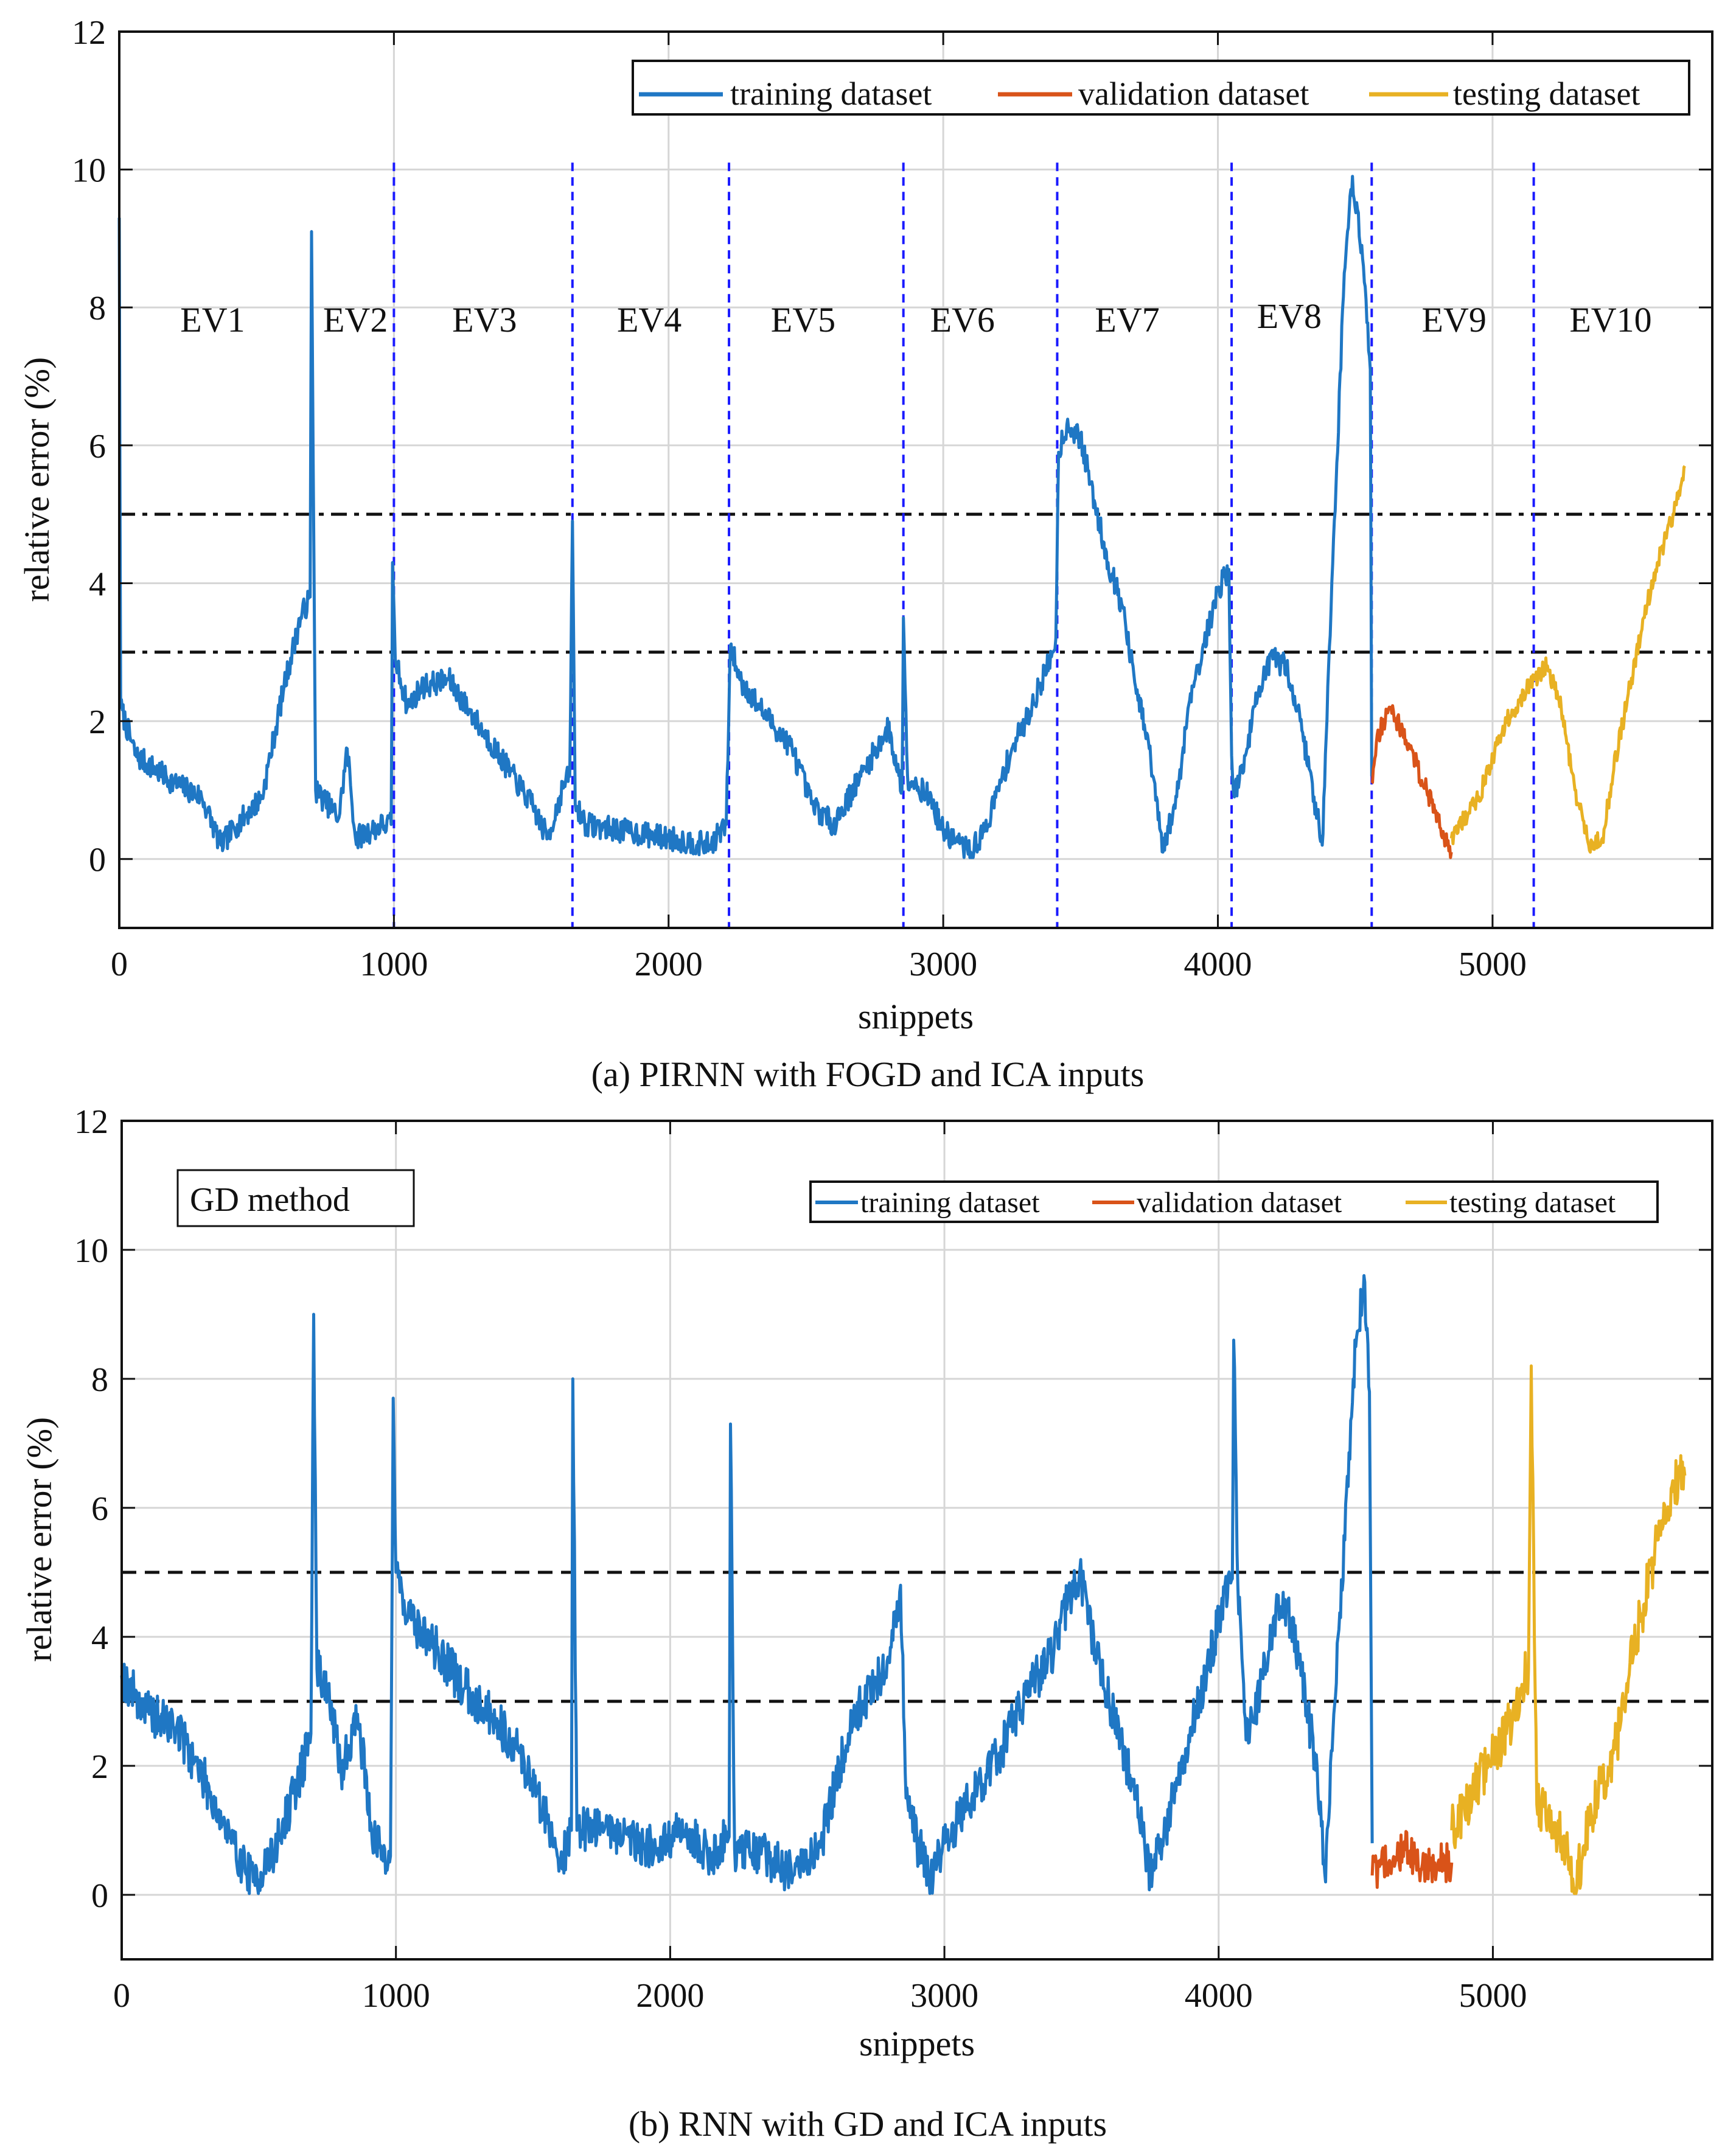 This screenshot has height=2151, width=1736. What do you see at coordinates (917, 1637) in the screenshot?
I see `threshold-lines-b` at bounding box center [917, 1637].